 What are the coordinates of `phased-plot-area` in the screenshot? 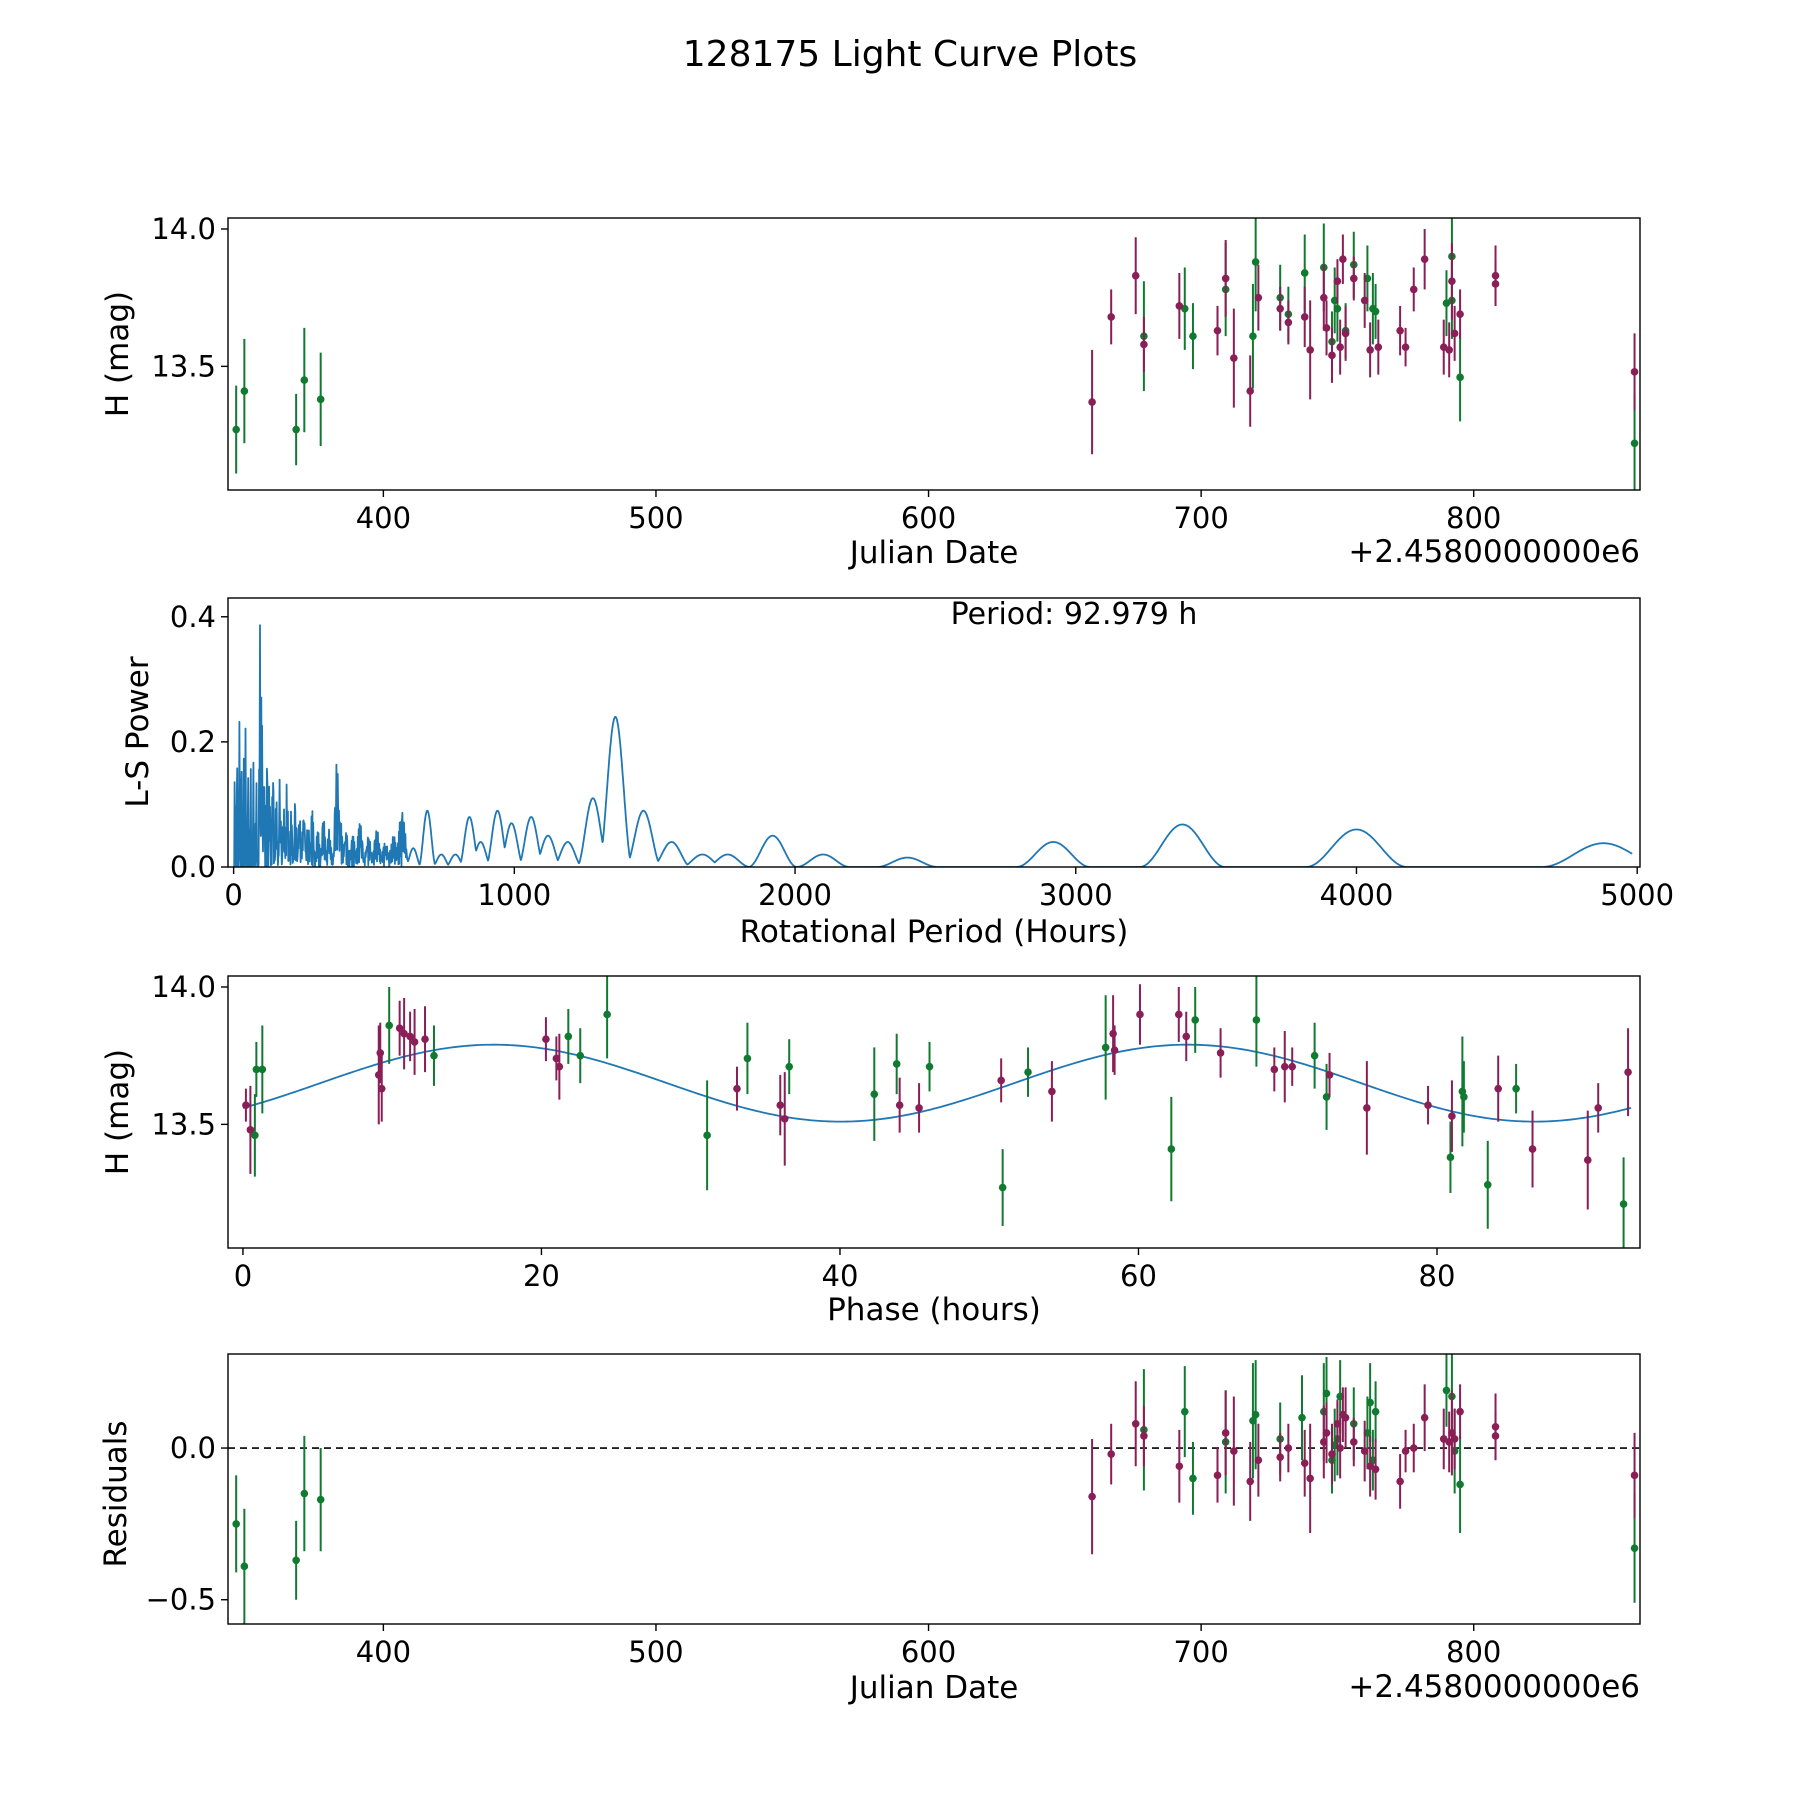 It's located at (937, 1112).